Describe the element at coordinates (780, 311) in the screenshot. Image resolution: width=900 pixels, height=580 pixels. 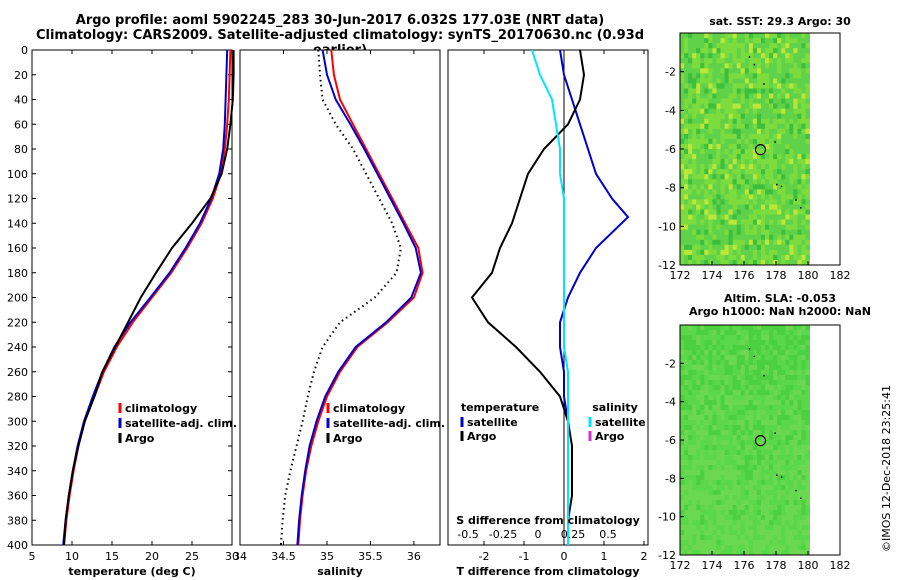
I see `sla-map-title-line2: Argo h1000: NaN h2000: NaN` at that location.